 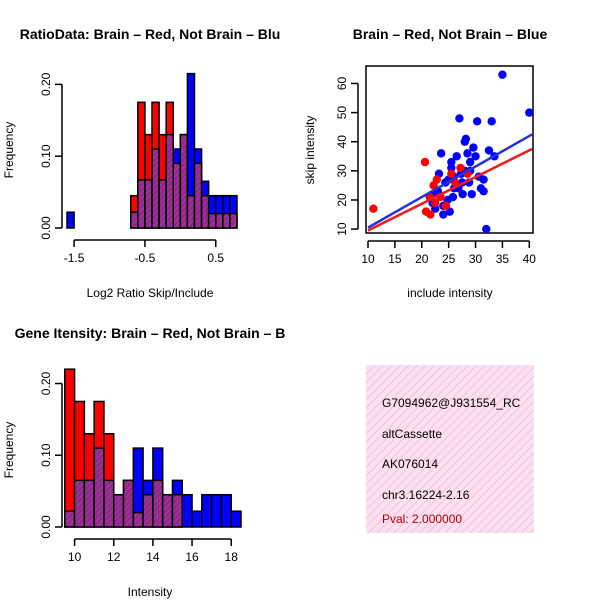 What do you see at coordinates (215, 258) in the screenshot?
I see `ratio-histogram-x-tick-label: 0.5` at bounding box center [215, 258].